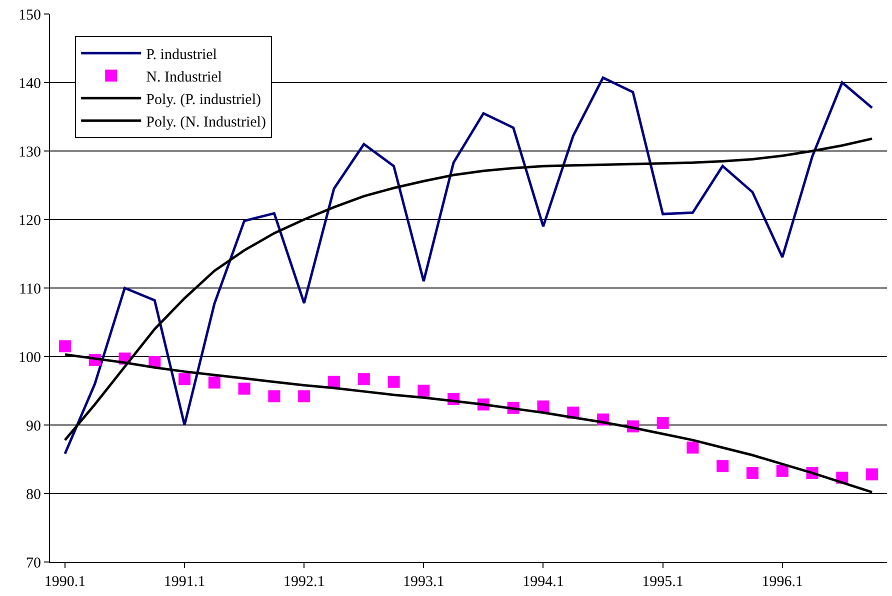 The height and width of the screenshot is (596, 892). What do you see at coordinates (185, 582) in the screenshot?
I see `x-tick-label: 1991.1` at bounding box center [185, 582].